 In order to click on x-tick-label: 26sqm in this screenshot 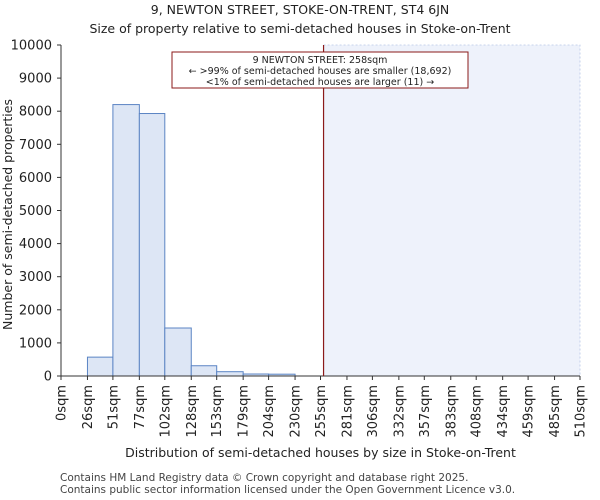, I will do `click(88, 407)`.